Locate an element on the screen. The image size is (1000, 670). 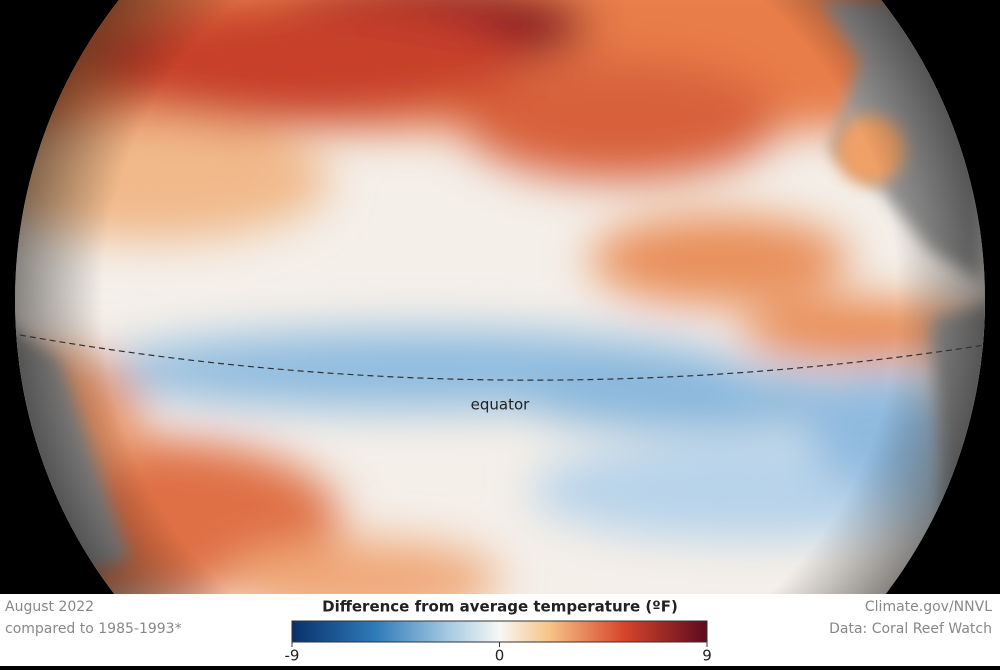
tick-label: -9 is located at coordinates (292, 656).